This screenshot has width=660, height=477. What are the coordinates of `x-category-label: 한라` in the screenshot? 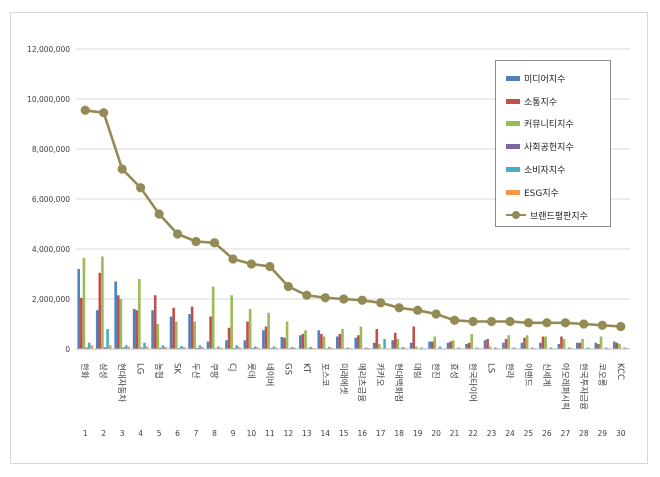 It's located at (509, 371).